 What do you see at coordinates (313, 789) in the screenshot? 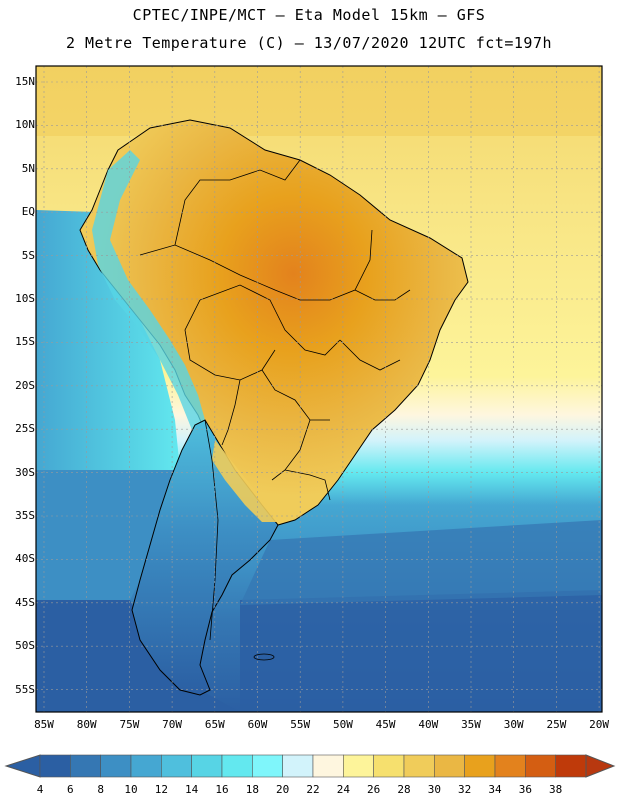
I see `colorbar-label: 22` at bounding box center [313, 789].